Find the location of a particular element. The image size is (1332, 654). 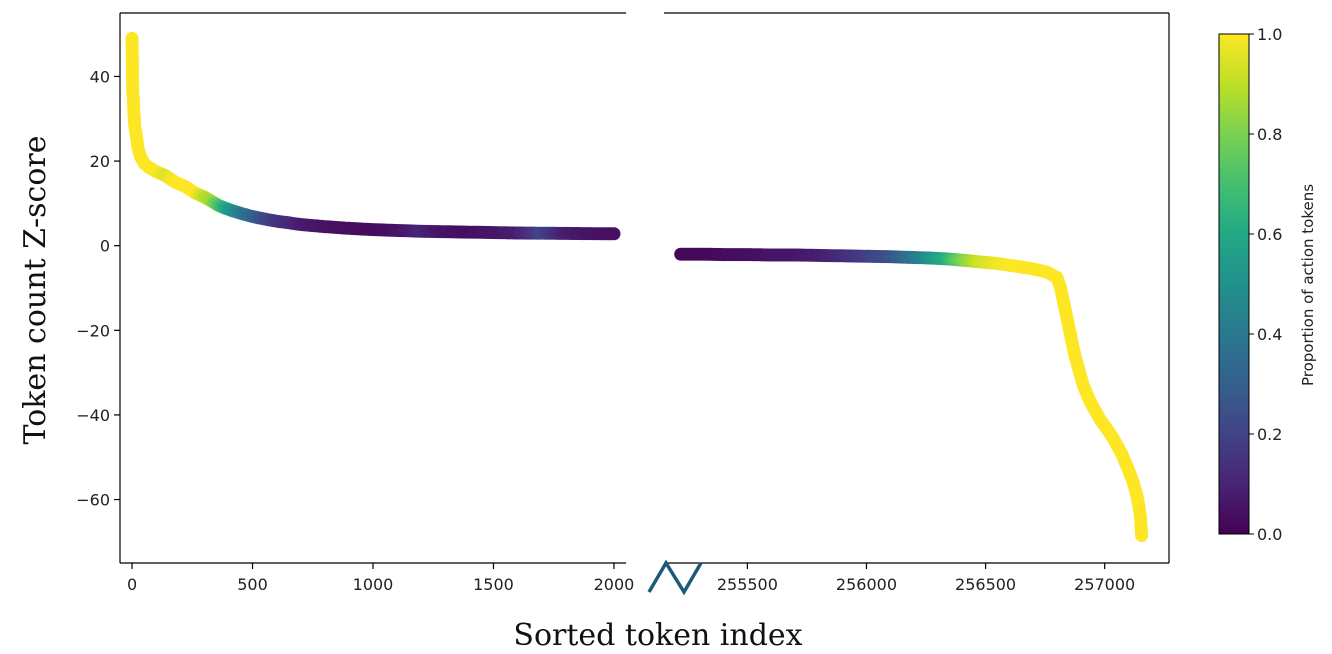

colorbar-tick-label: 0.8 is located at coordinates (1269, 134).